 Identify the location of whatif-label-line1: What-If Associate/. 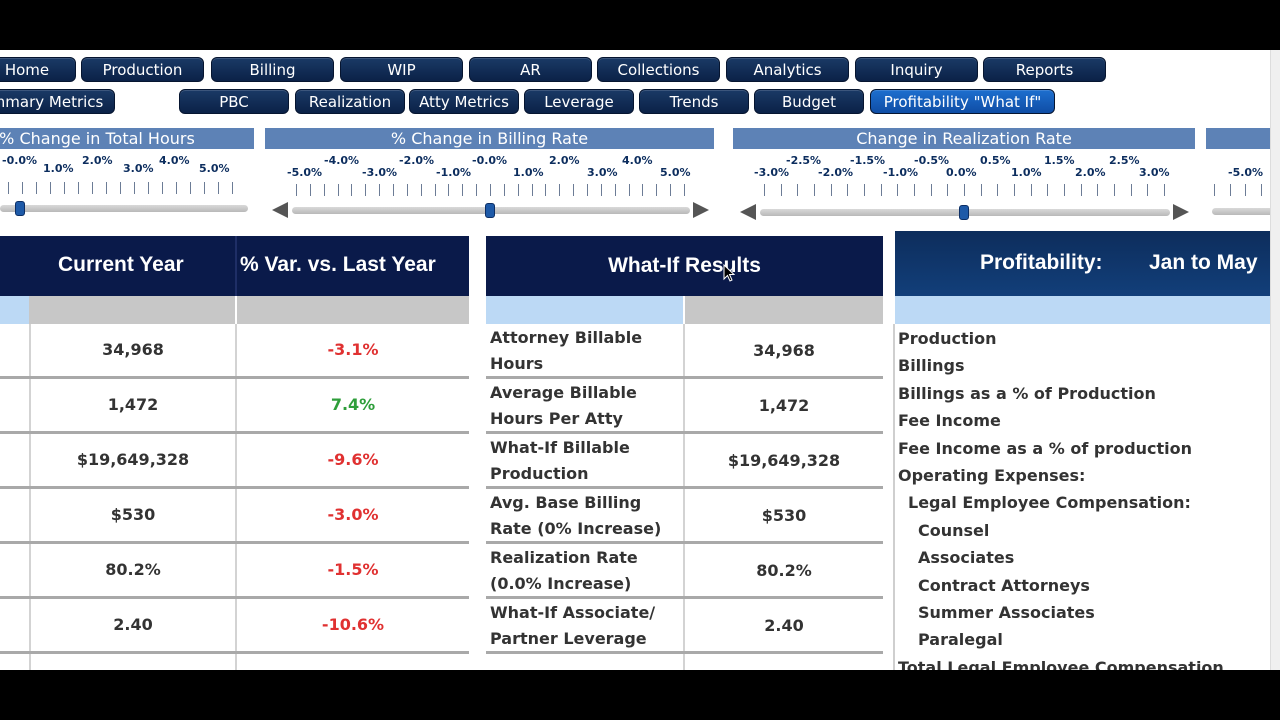
(573, 612).